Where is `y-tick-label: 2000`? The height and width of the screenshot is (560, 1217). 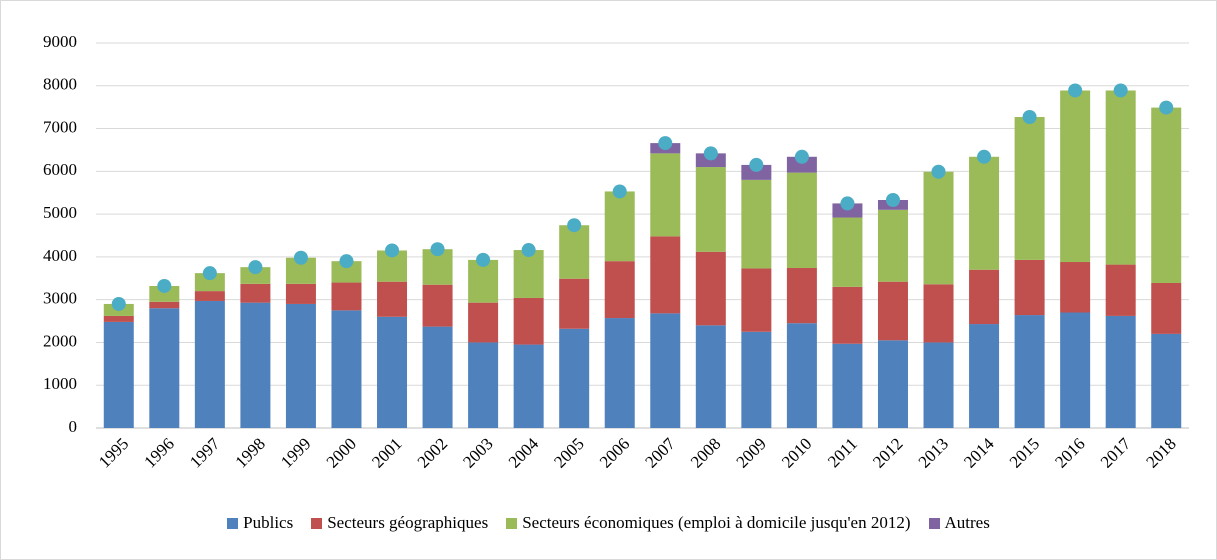 y-tick-label: 2000 is located at coordinates (60, 340).